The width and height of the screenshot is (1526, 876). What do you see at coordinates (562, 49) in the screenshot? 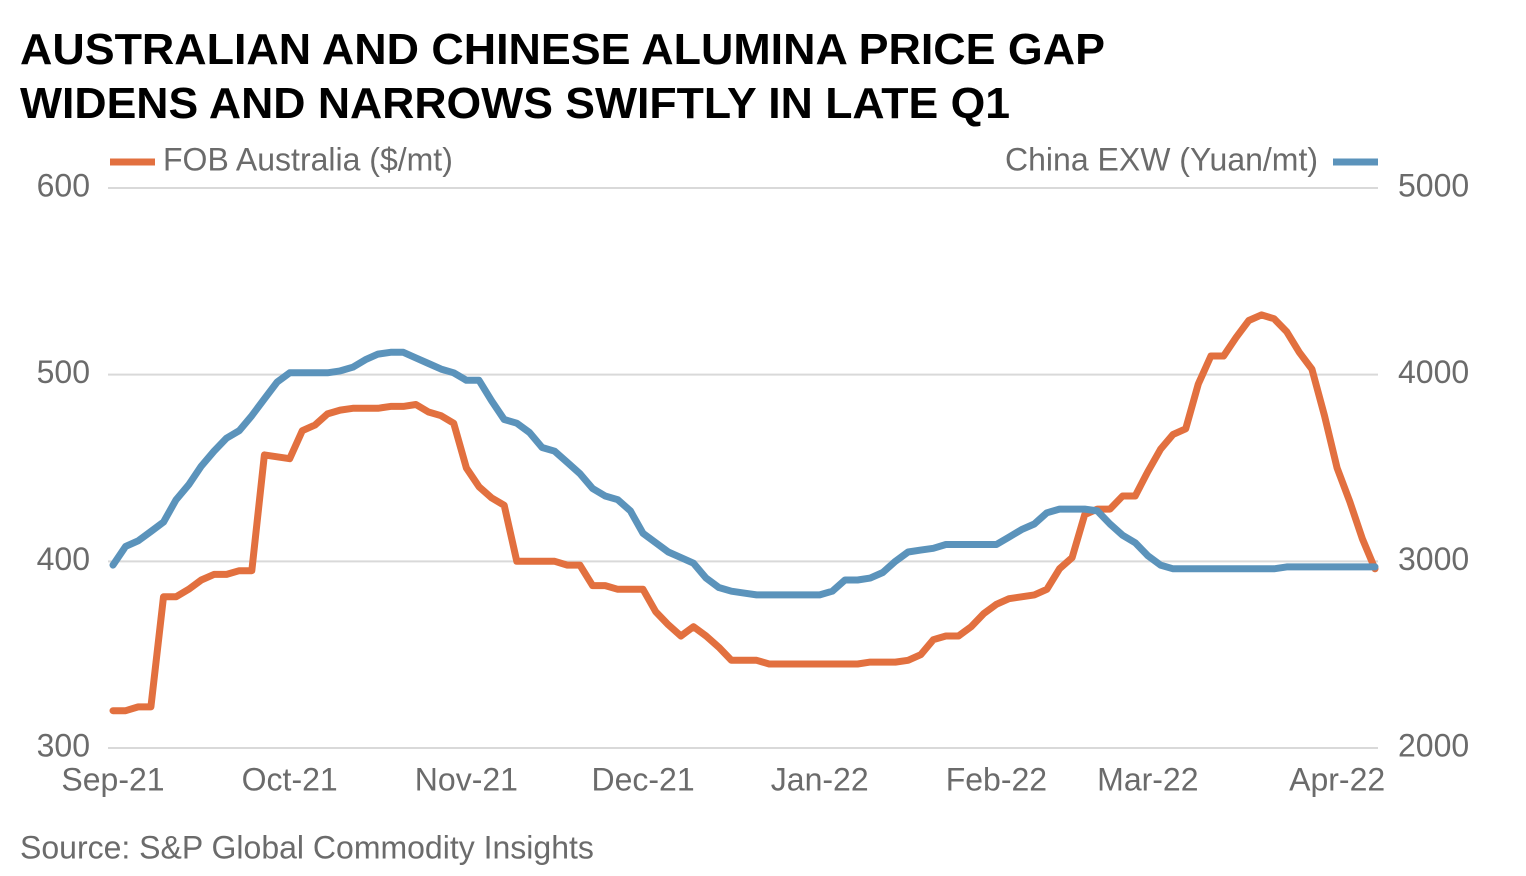
I see `chart-title: AUSTRALIAN AND CHINESE ALUMINA PRICE GAP` at bounding box center [562, 49].